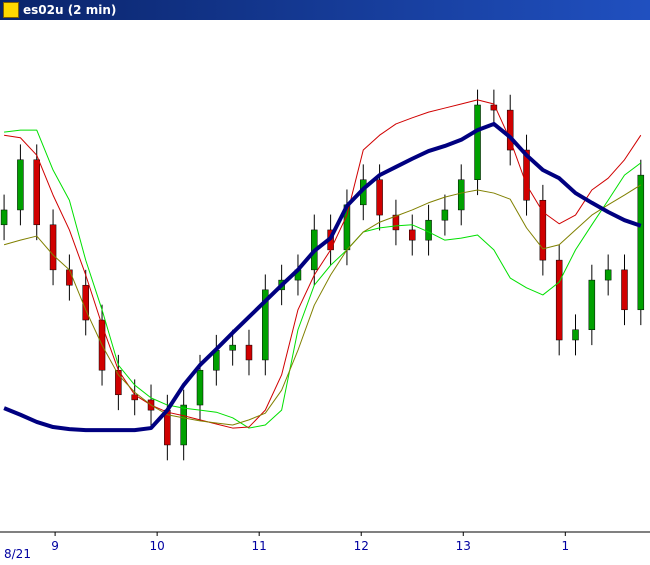  Describe the element at coordinates (11, 10) in the screenshot. I see `app-icon` at that location.